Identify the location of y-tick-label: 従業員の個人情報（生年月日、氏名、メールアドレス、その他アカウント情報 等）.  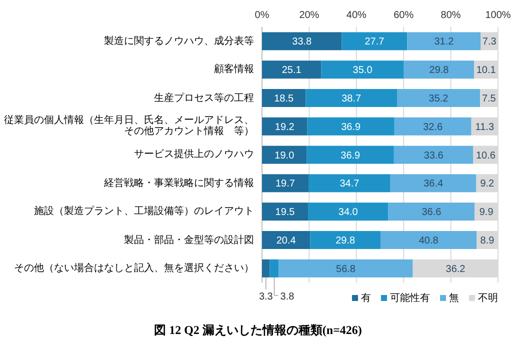
(128, 126).